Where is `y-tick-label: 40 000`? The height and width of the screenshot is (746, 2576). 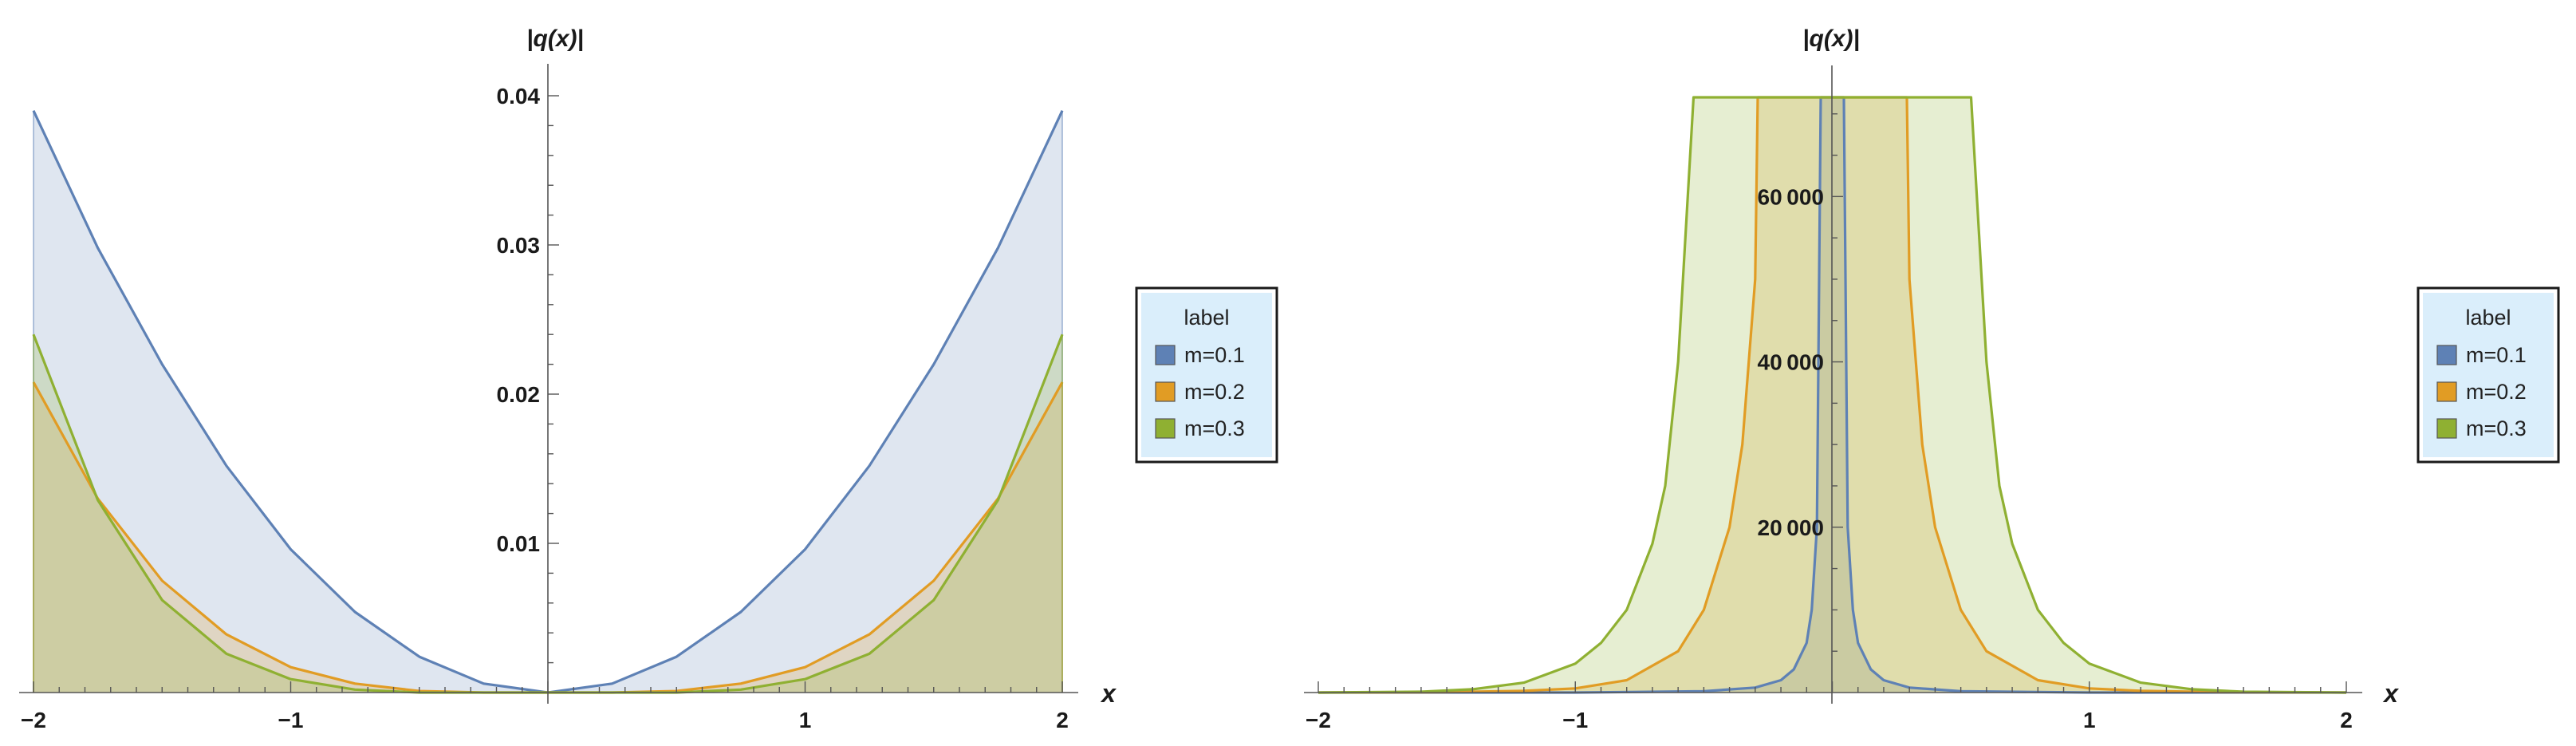
y-tick-label: 40 000 is located at coordinates (1791, 362).